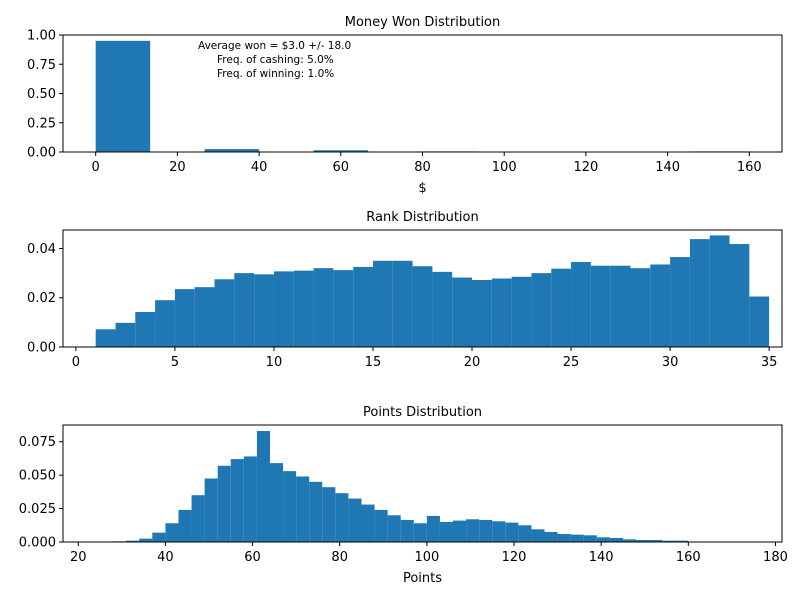 The image size is (800, 600). I want to click on x-tick-label: 10, so click(274, 362).